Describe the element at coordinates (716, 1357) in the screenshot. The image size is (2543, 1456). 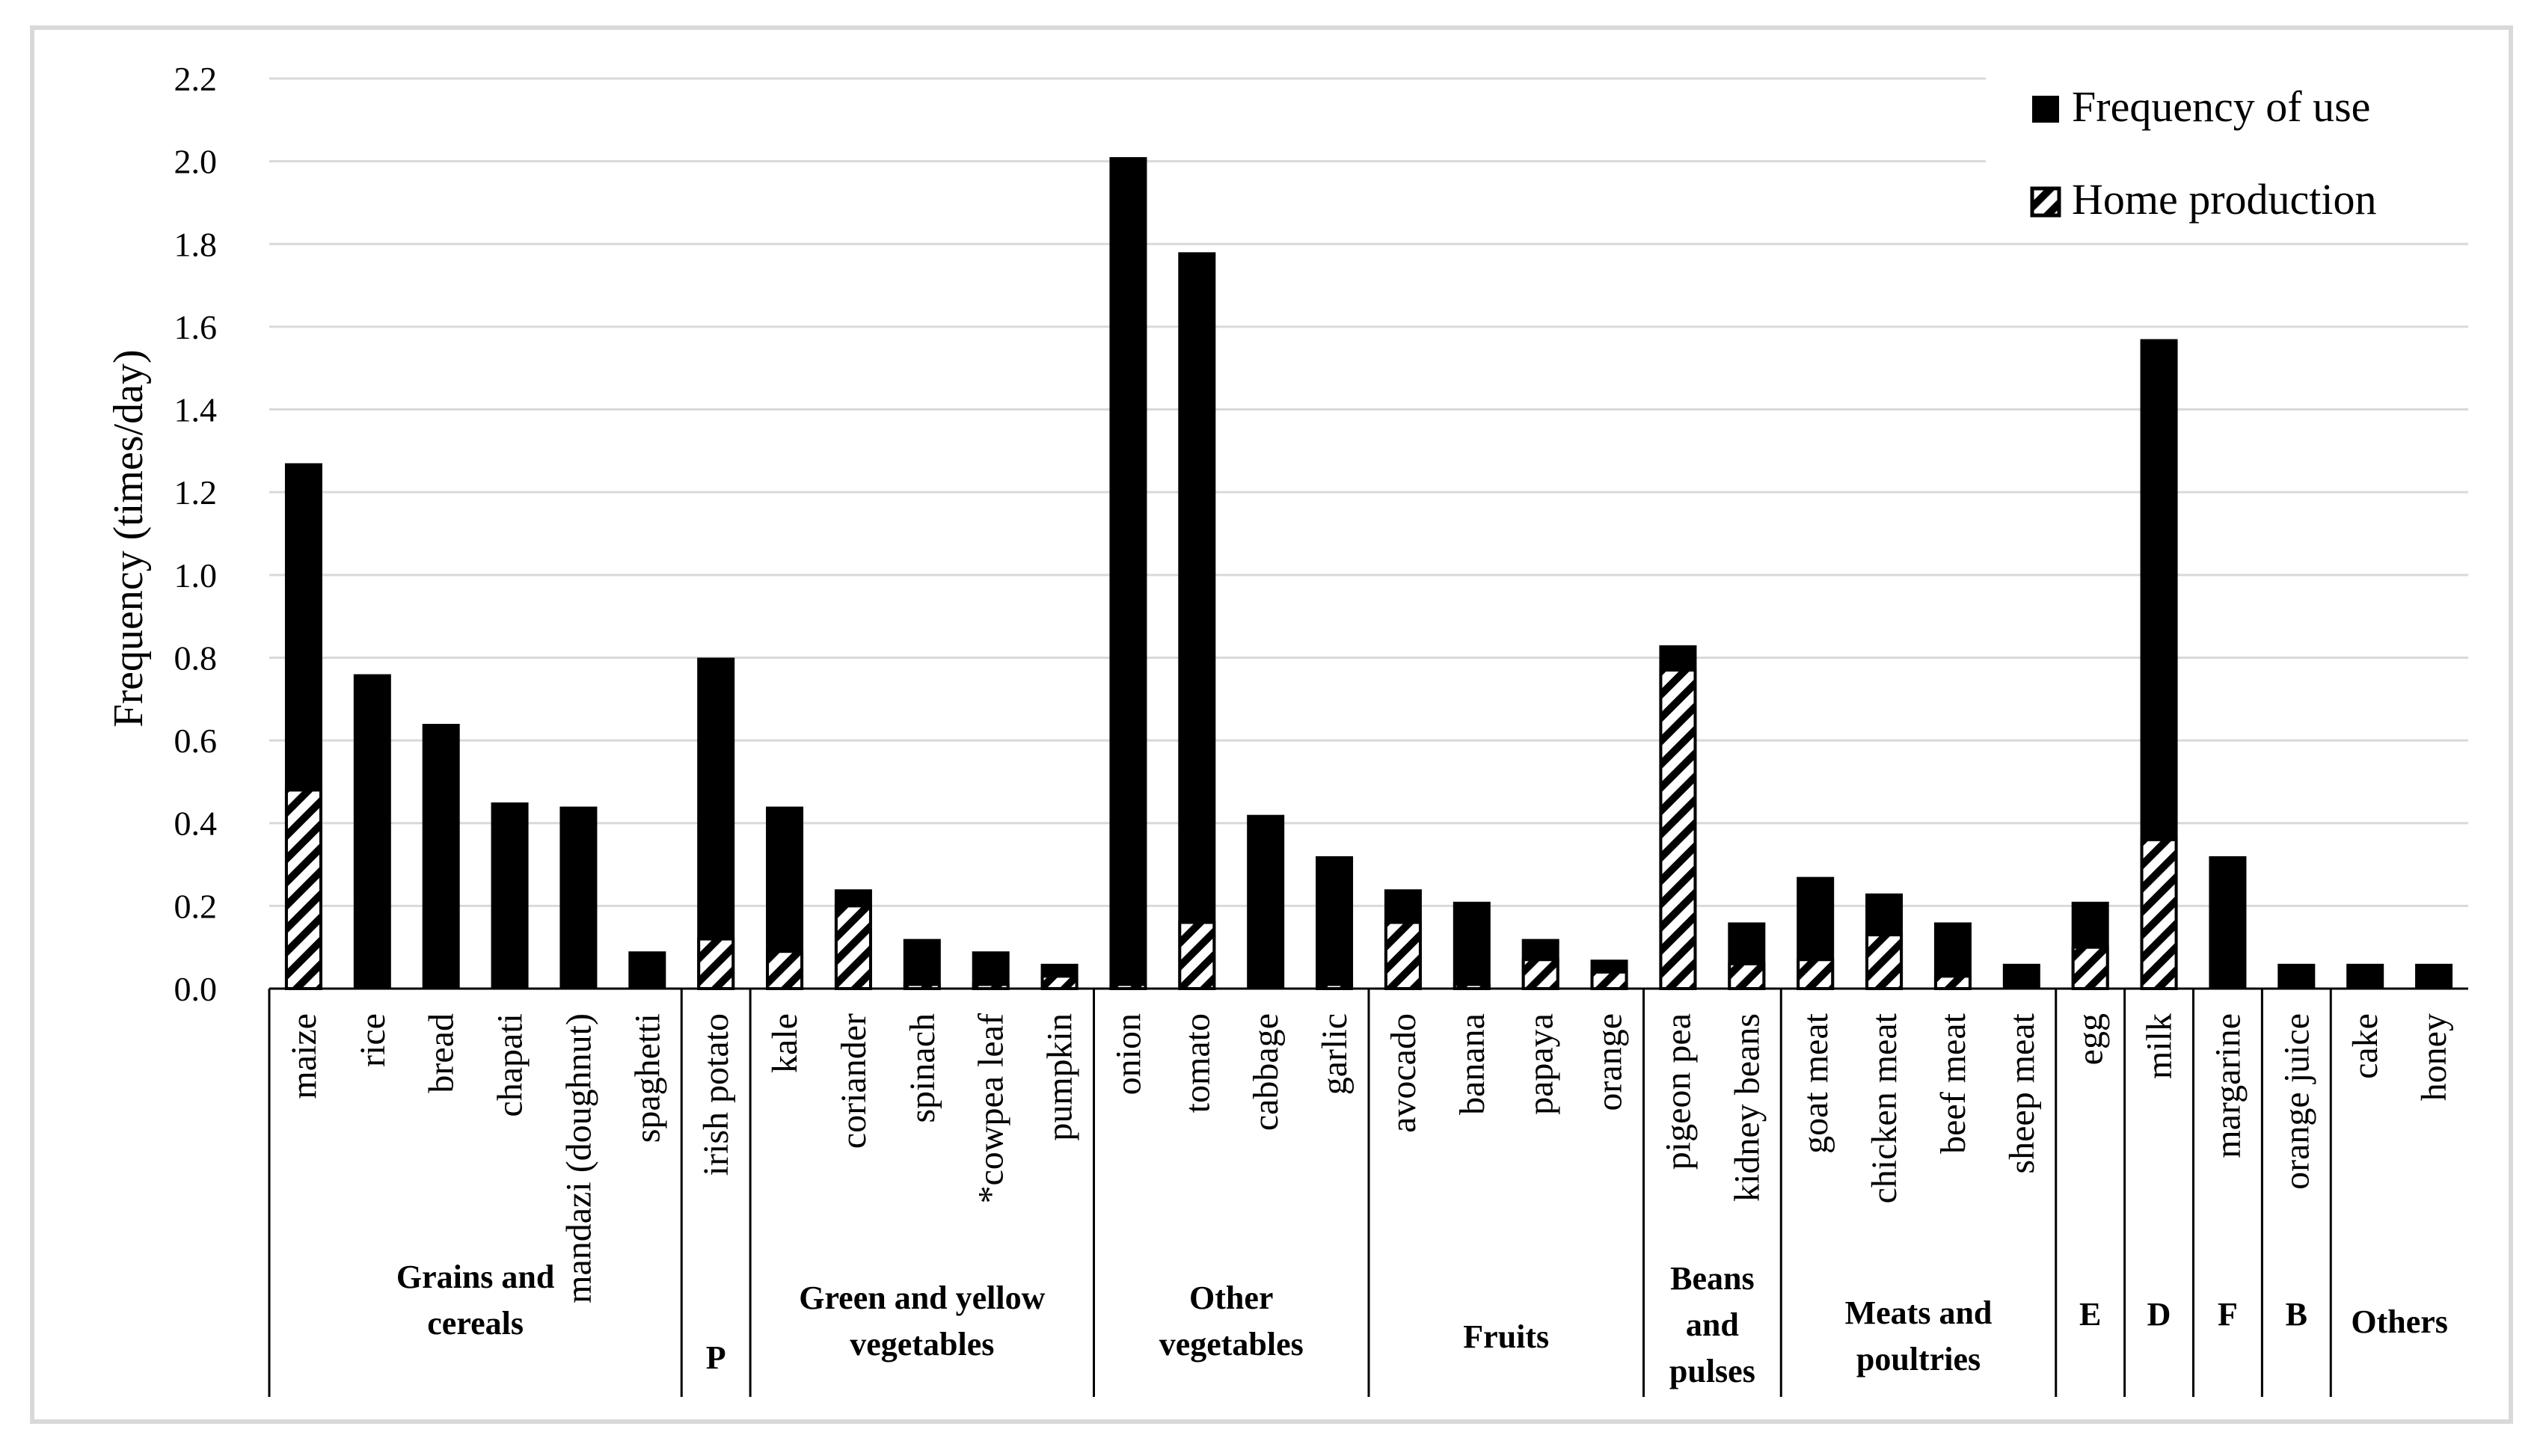
I see `group-label: P` at that location.